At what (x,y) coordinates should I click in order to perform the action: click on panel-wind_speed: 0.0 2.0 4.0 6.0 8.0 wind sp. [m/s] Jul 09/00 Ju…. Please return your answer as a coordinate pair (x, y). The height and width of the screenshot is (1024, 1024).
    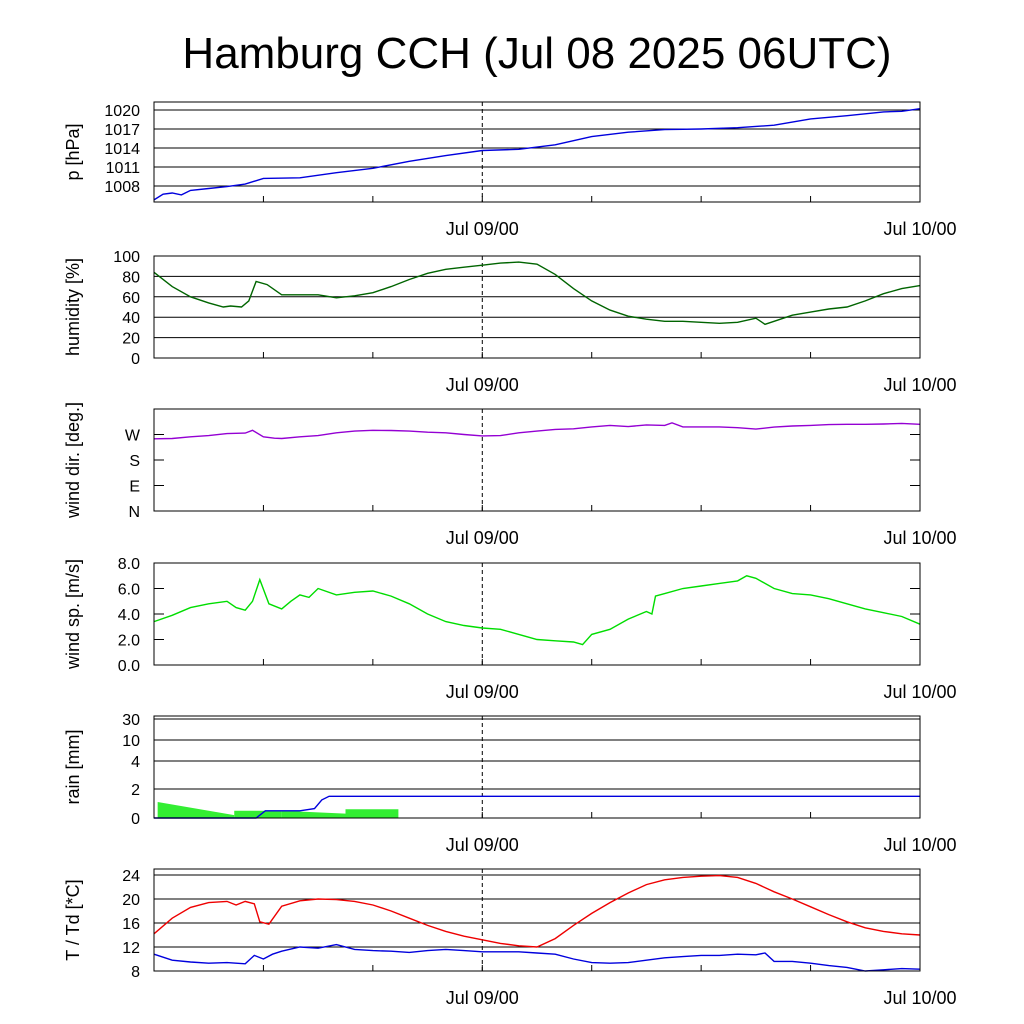
    Looking at the image, I should click on (510, 629).